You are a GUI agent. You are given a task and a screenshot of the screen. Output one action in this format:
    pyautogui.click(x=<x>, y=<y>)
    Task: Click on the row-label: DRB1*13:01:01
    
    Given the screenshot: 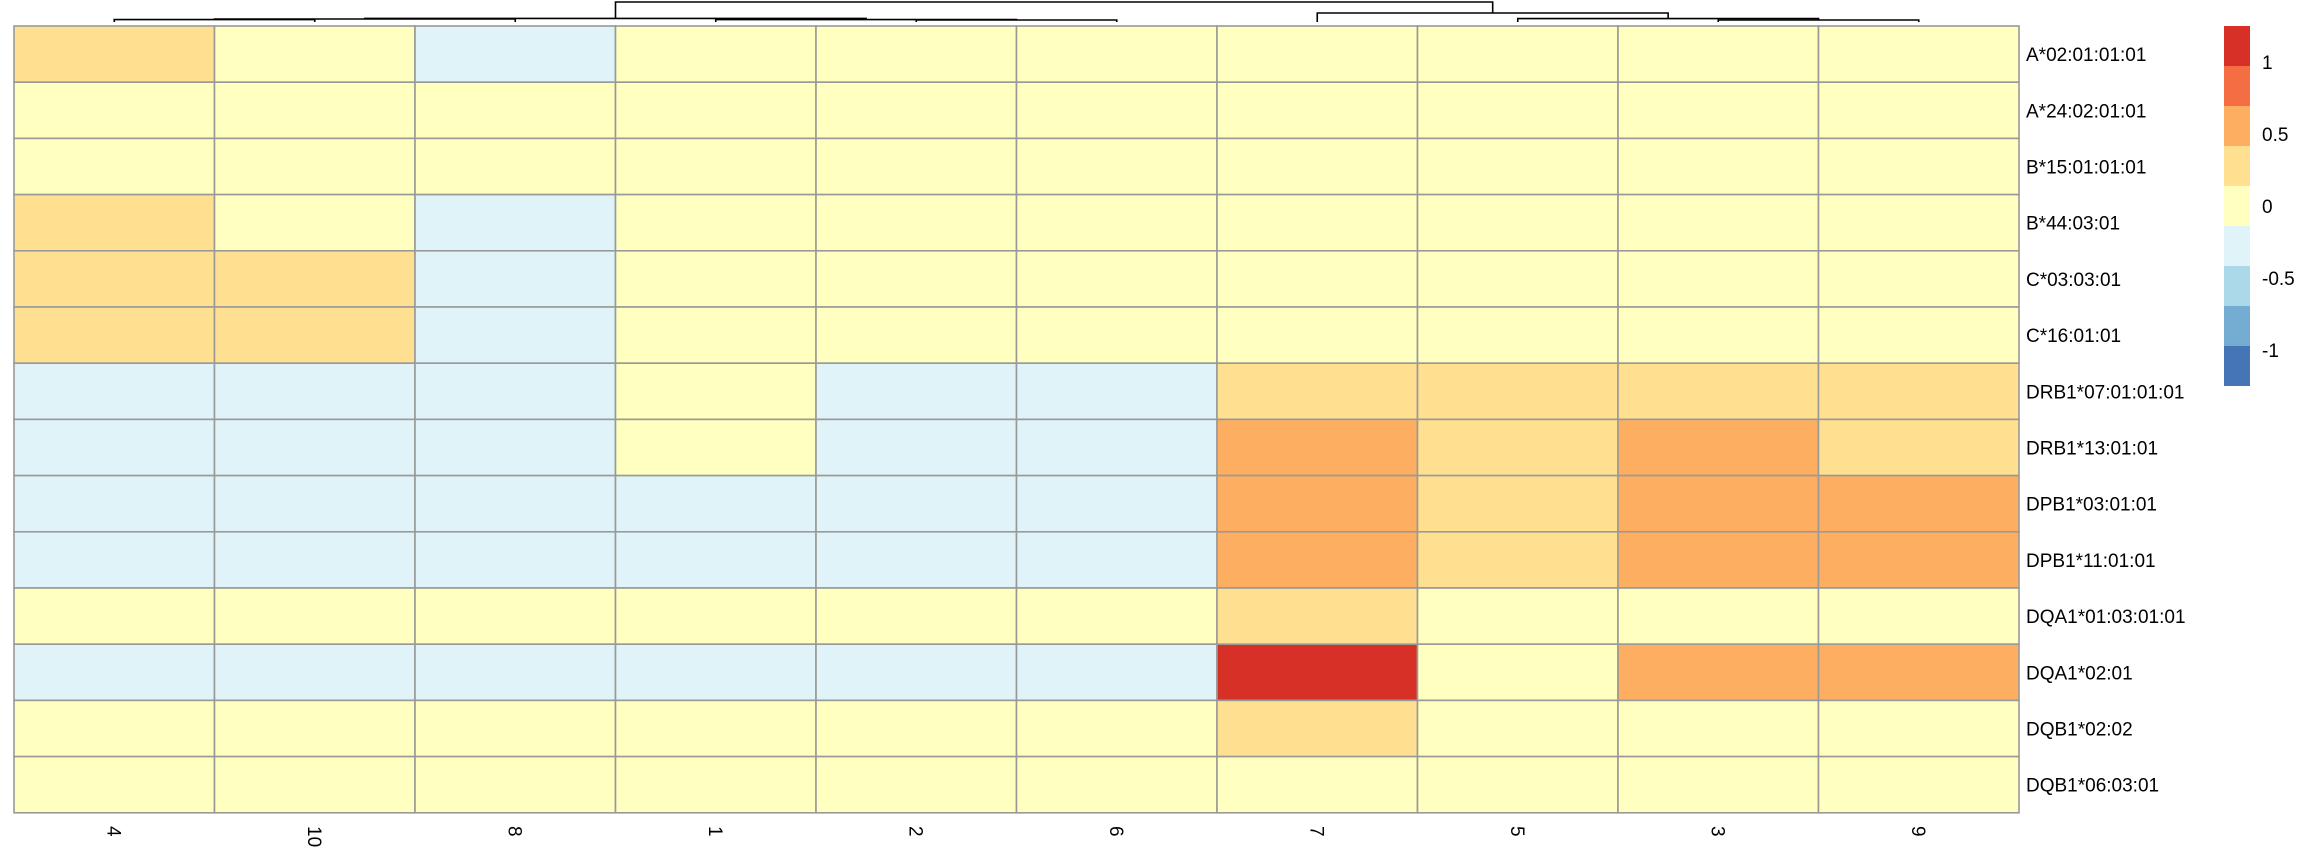 What is the action you would take?
    pyautogui.click(x=2092, y=449)
    